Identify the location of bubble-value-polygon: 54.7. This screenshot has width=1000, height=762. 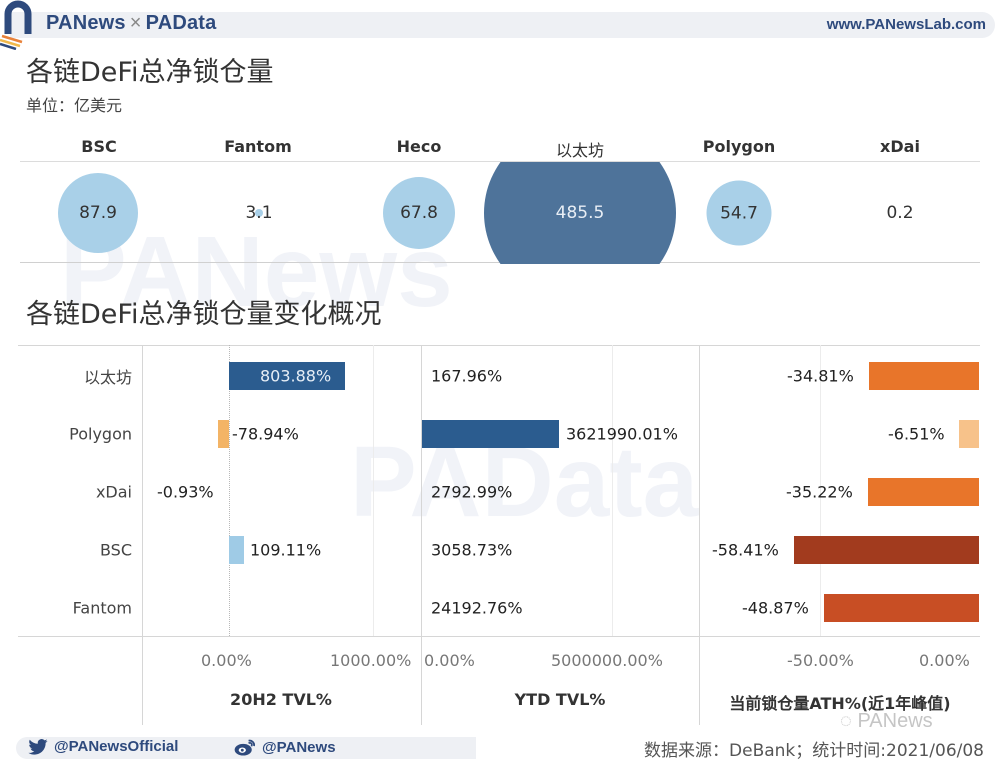
(739, 213).